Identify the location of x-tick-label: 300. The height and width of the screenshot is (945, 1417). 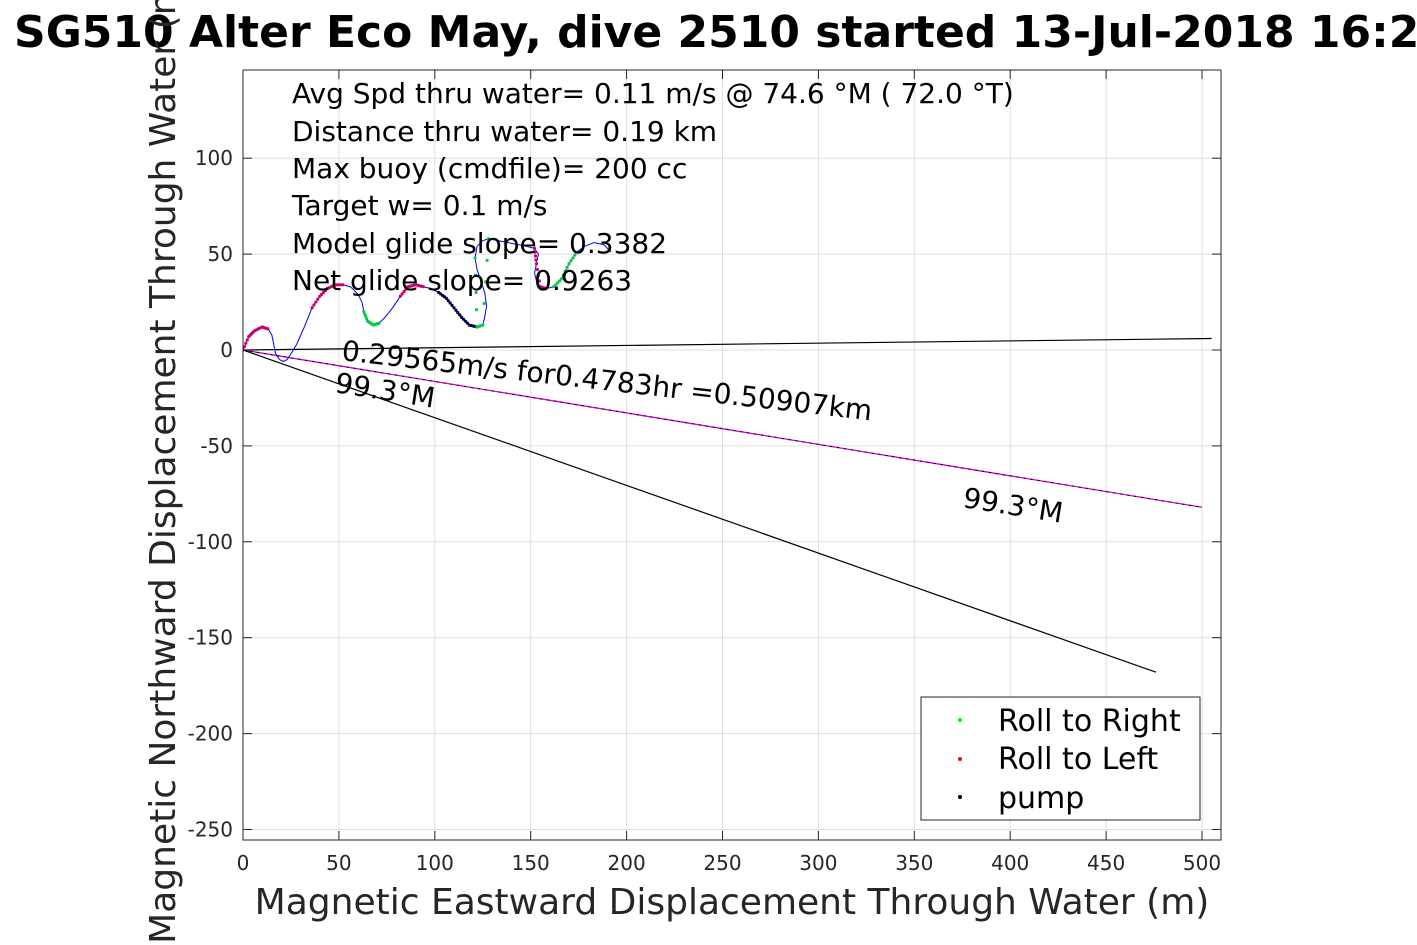
(818, 863).